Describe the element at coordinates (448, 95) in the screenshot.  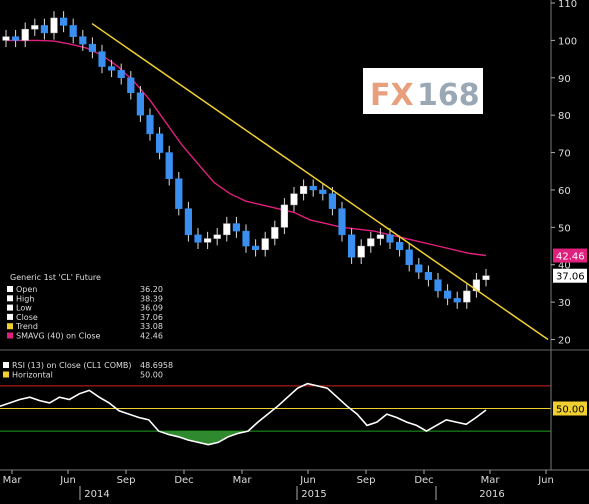
I see `watermark-168: 168` at that location.